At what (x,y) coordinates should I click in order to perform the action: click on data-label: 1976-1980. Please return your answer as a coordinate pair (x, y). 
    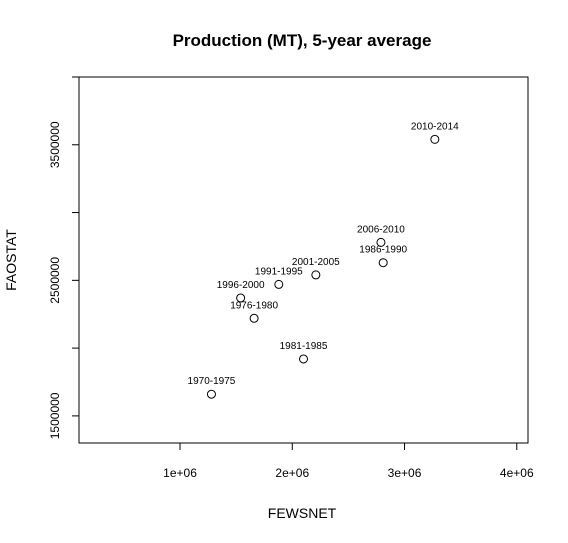
    Looking at the image, I should click on (254, 305).